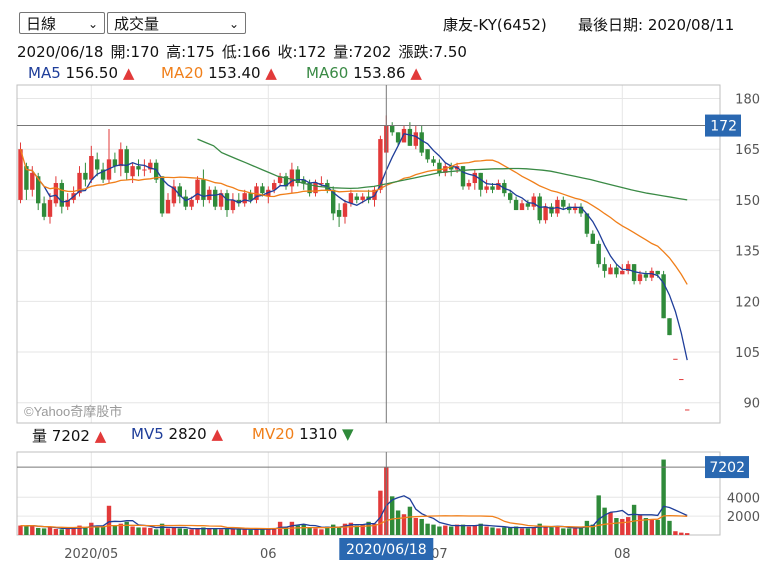 The height and width of the screenshot is (579, 780). I want to click on crosshair-price-tag-bg, so click(723, 125).